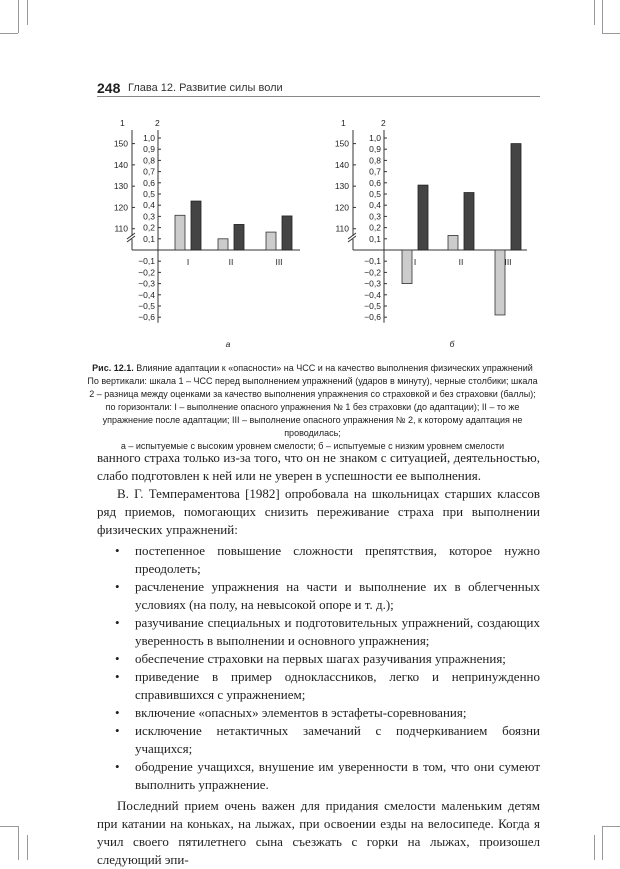 This screenshot has height=869, width=620. What do you see at coordinates (228, 344) in the screenshot?
I see `panel-label: а` at bounding box center [228, 344].